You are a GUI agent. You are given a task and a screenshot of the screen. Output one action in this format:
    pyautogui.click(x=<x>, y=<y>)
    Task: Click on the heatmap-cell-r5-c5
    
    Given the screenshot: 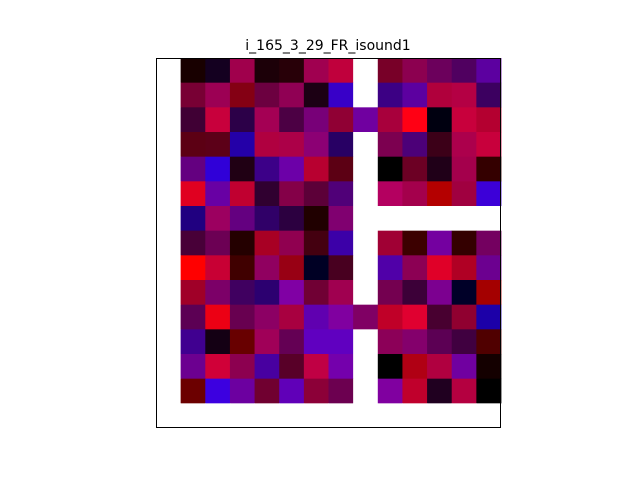 What is the action you would take?
    pyautogui.click(x=292, y=194)
    